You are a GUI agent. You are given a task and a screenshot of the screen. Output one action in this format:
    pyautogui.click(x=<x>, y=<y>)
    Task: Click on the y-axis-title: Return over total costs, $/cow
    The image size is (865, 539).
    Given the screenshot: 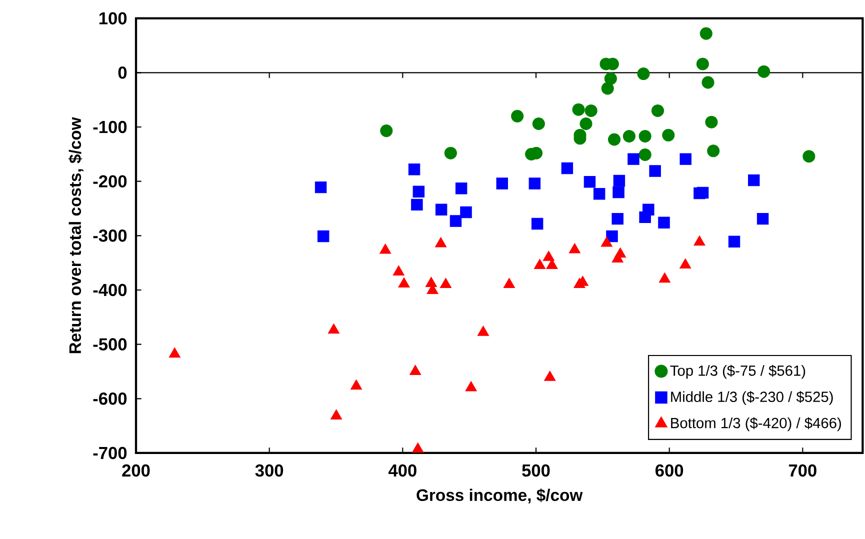 What is the action you would take?
    pyautogui.click(x=76, y=235)
    